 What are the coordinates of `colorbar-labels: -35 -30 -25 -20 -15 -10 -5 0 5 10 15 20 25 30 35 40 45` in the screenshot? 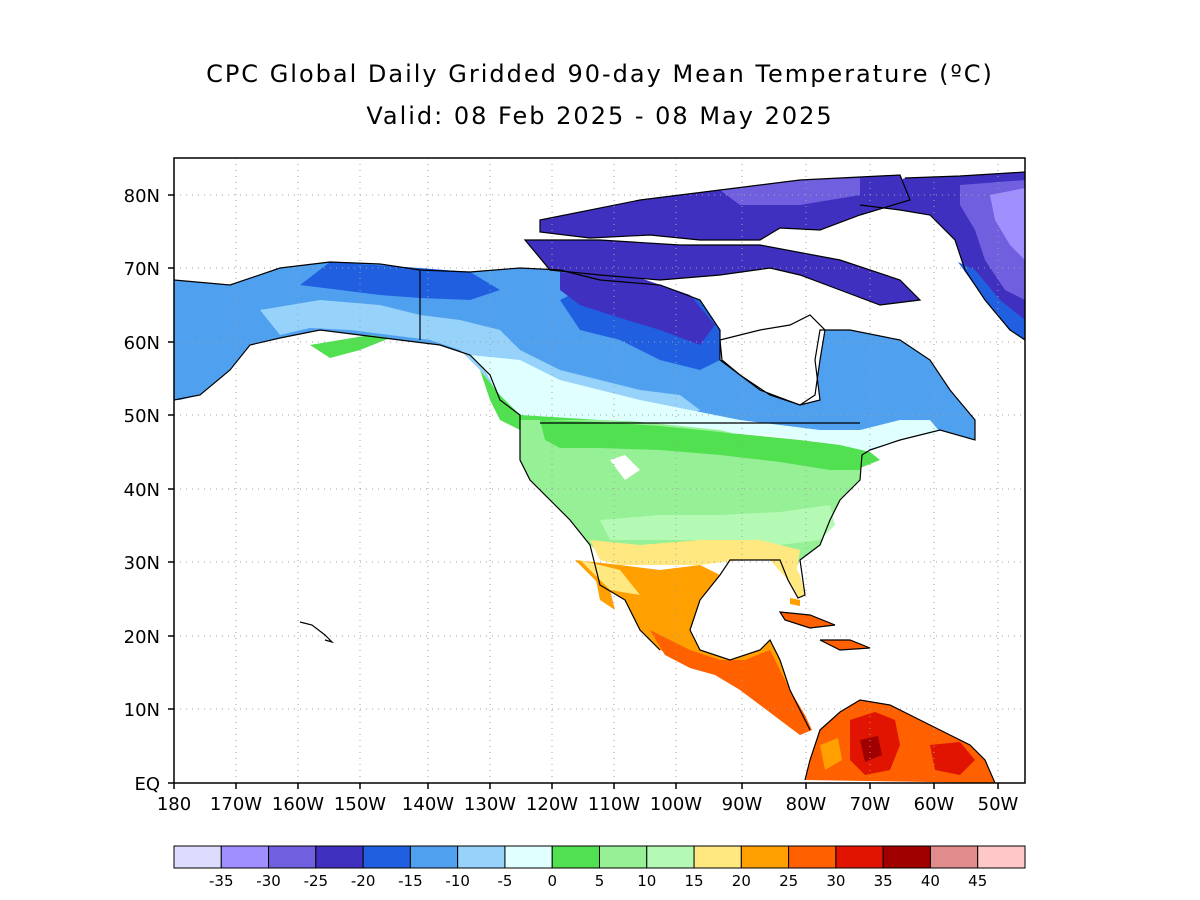 It's located at (598, 881).